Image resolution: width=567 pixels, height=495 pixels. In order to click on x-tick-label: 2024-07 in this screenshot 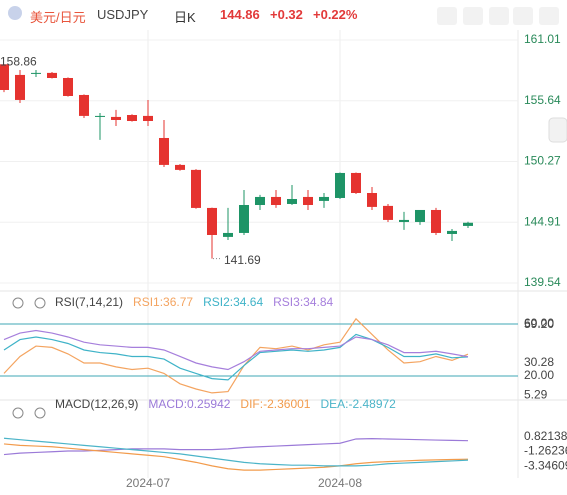, I will do `click(148, 483)`.